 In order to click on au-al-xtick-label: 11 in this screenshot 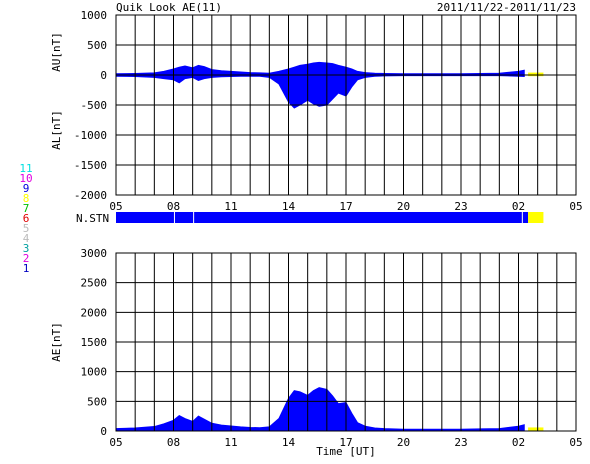, I will do `click(230, 206)`.